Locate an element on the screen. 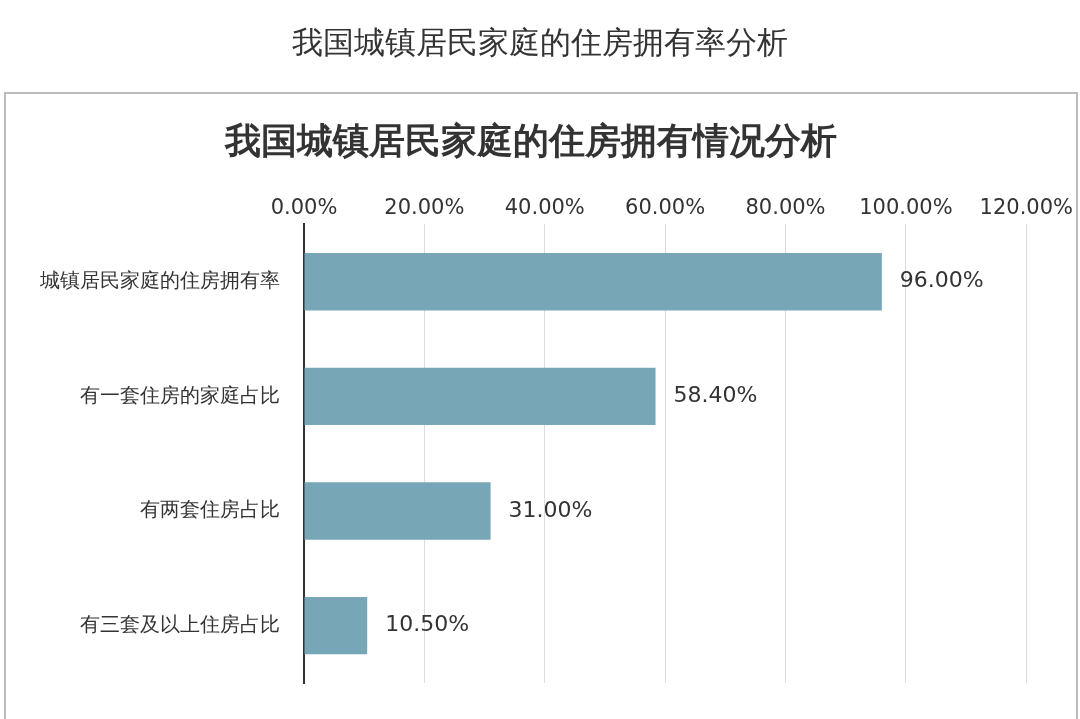 The image size is (1080, 719). y-tick-label: 有三套及以上住房占比 is located at coordinates (180, 623).